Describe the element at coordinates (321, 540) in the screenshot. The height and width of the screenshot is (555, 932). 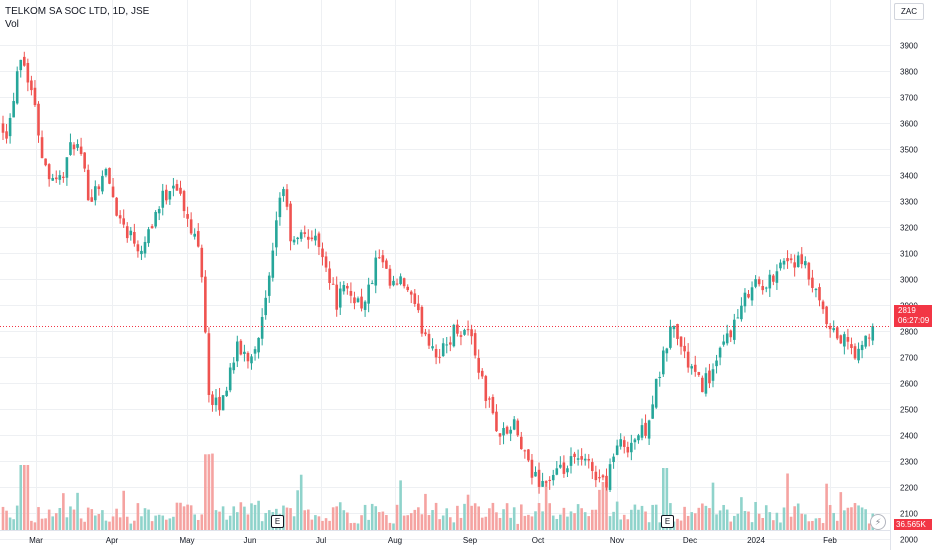
I see `x-tick-label: Jul` at that location.